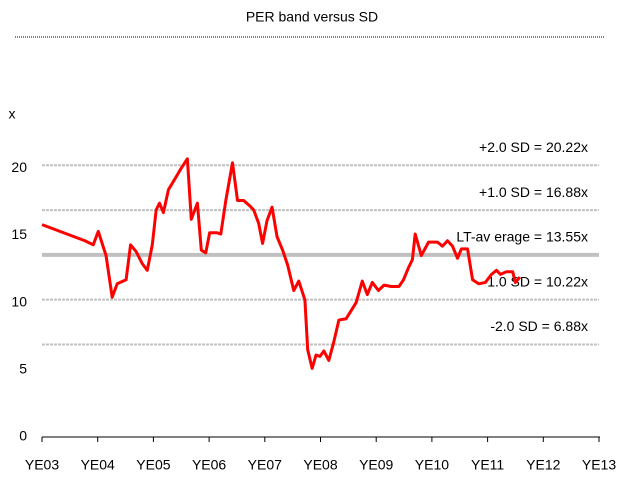 The height and width of the screenshot is (483, 625). I want to click on band-label: LT-av erage = 13.55x, so click(522, 237).